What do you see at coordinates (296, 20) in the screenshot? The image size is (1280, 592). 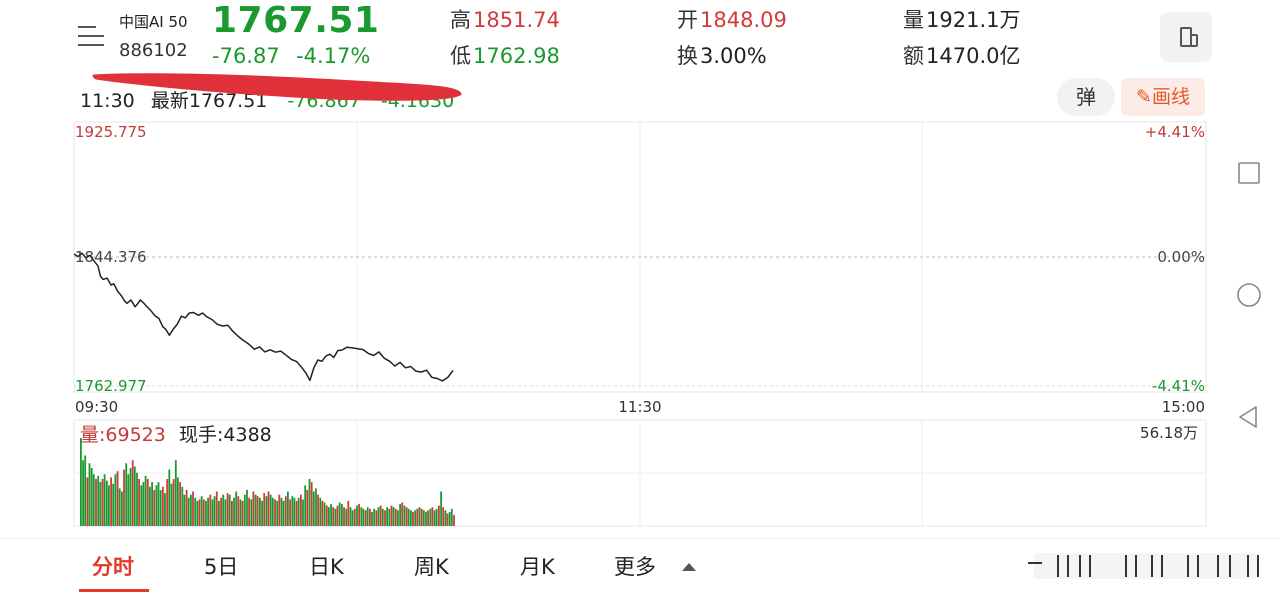 I see `current-price: 1767.51` at bounding box center [296, 20].